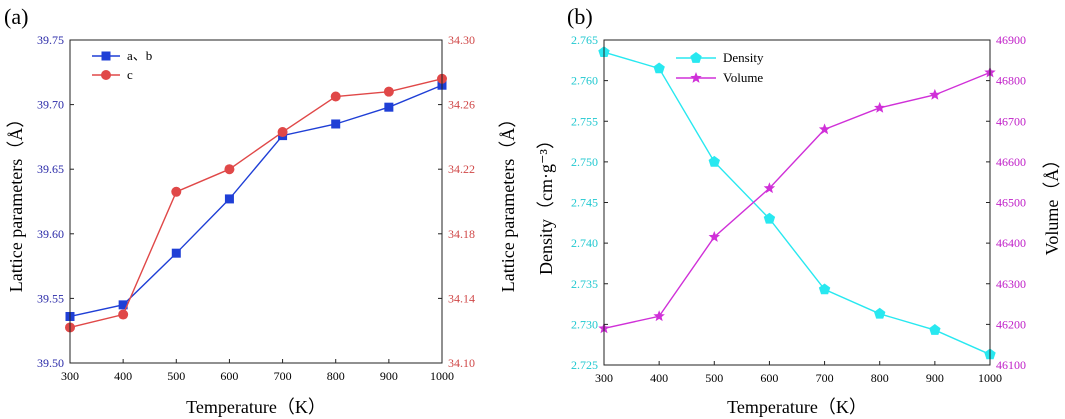 This screenshot has width=1065, height=419. I want to click on right-y-tick-label: 46100, so click(1011, 365).